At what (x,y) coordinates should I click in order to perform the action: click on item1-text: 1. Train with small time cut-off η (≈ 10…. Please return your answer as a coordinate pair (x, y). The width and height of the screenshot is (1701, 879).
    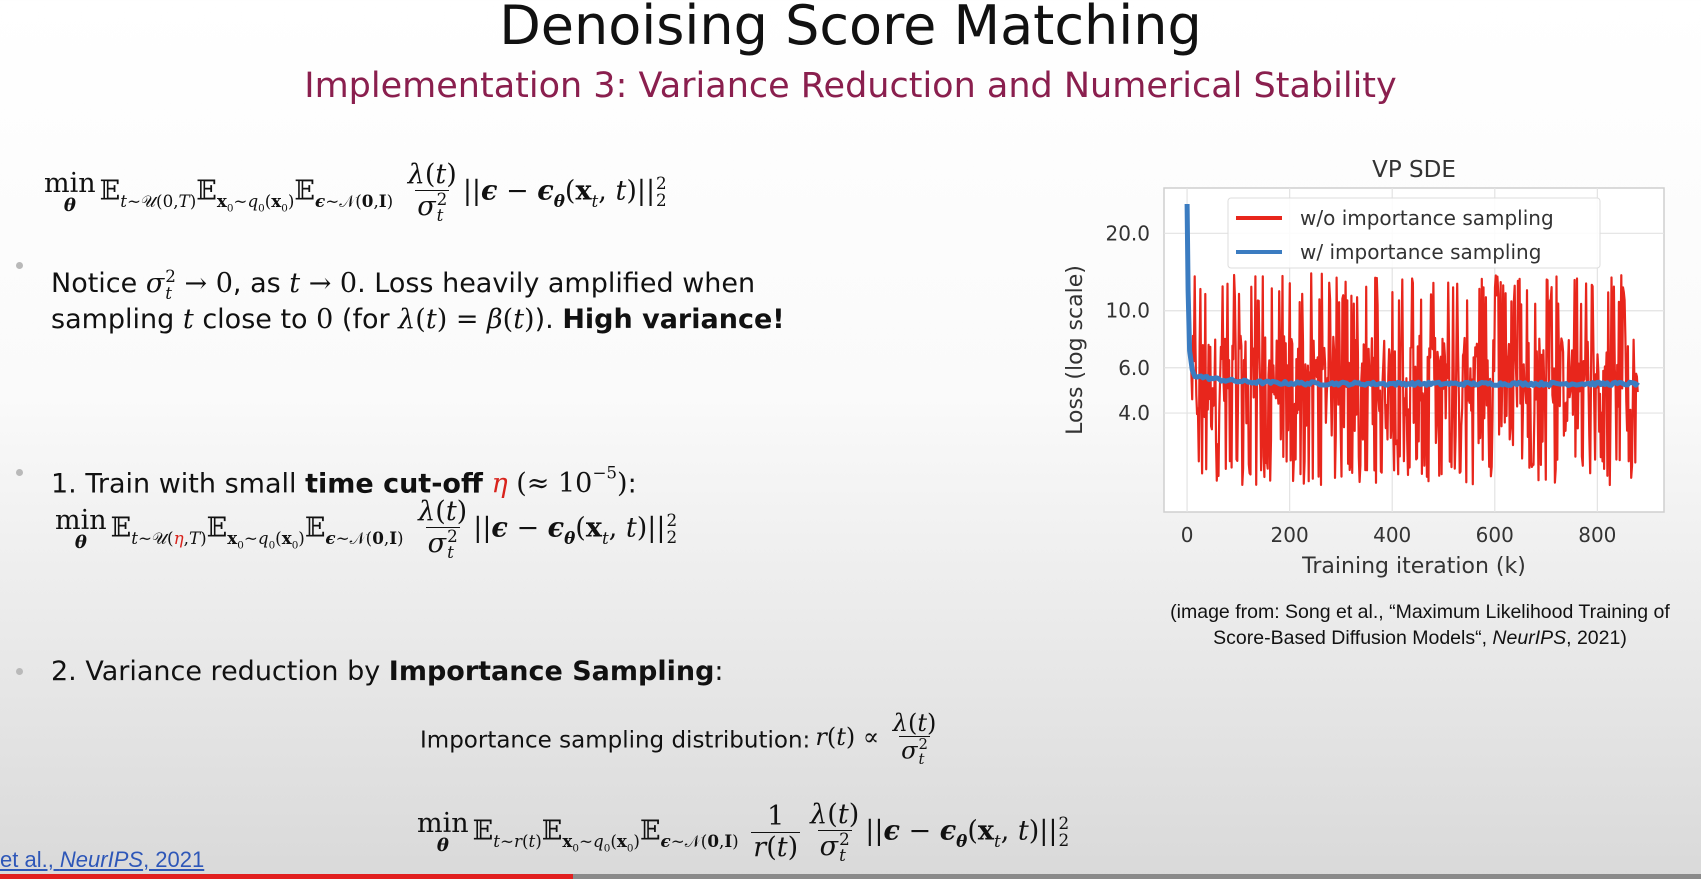
    Looking at the image, I should click on (344, 481).